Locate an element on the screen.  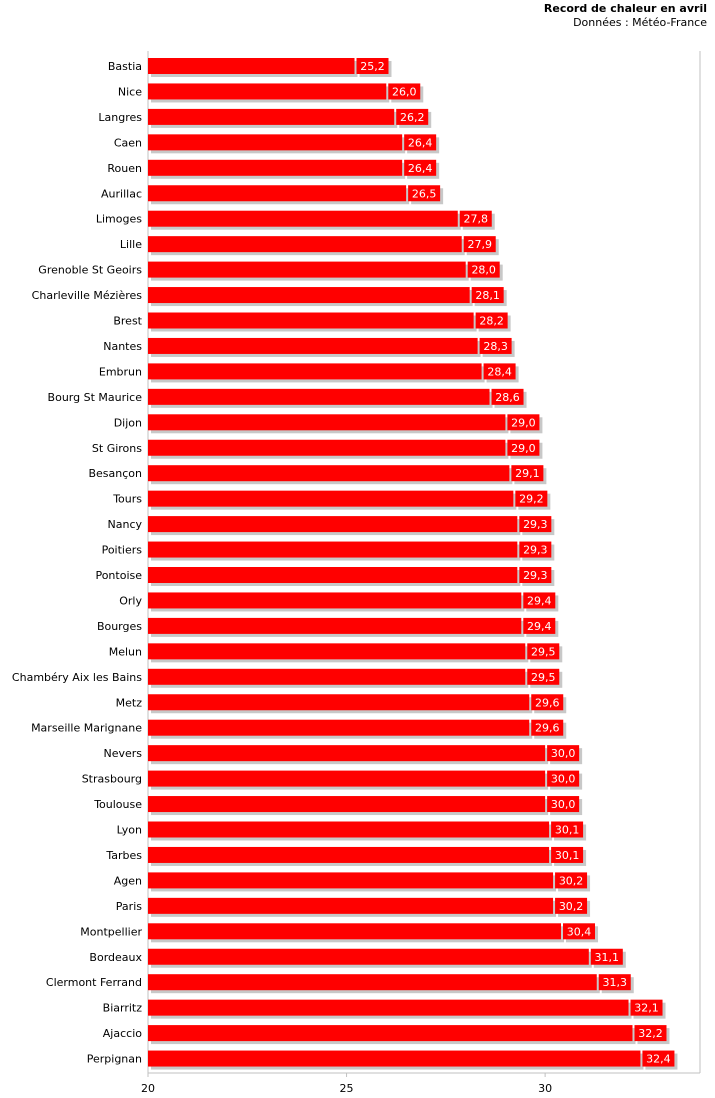
category-label: Melun is located at coordinates (125, 651).